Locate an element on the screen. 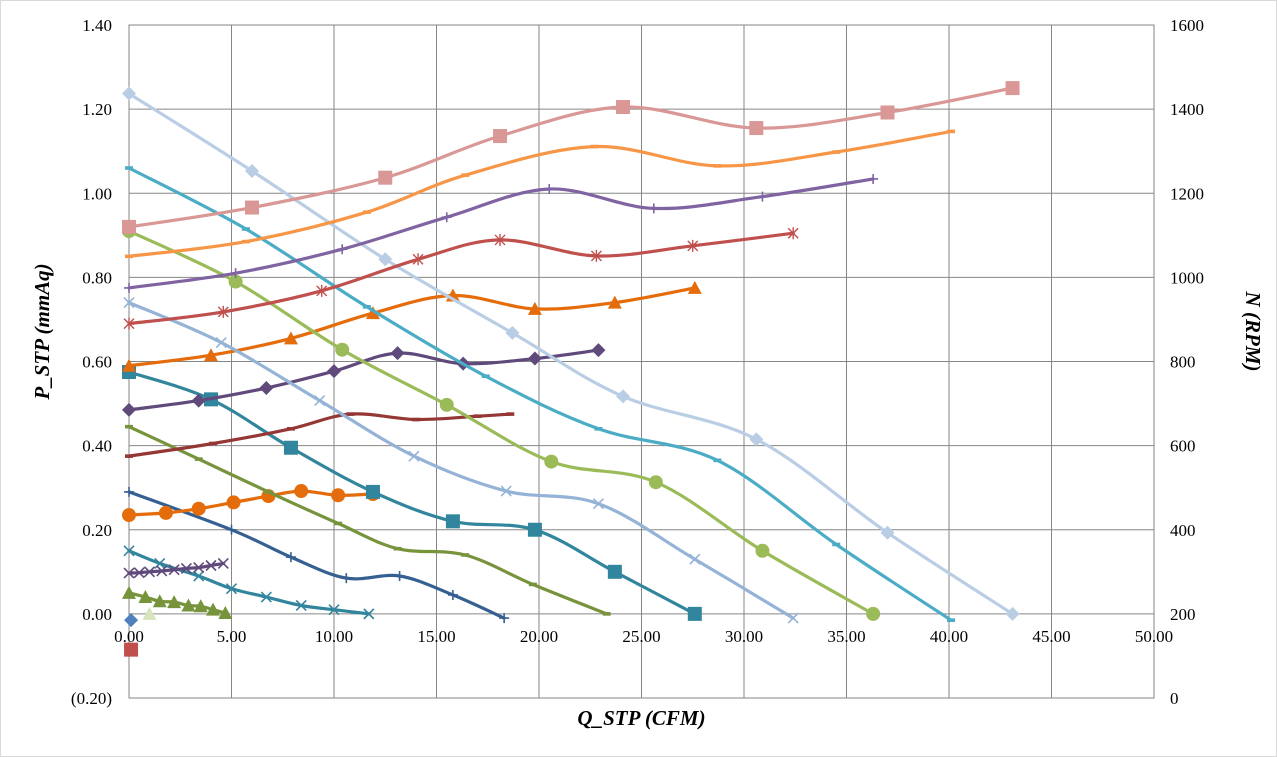 This screenshot has width=1277, height=757. x-tick-label: 10.00 is located at coordinates (334, 636).